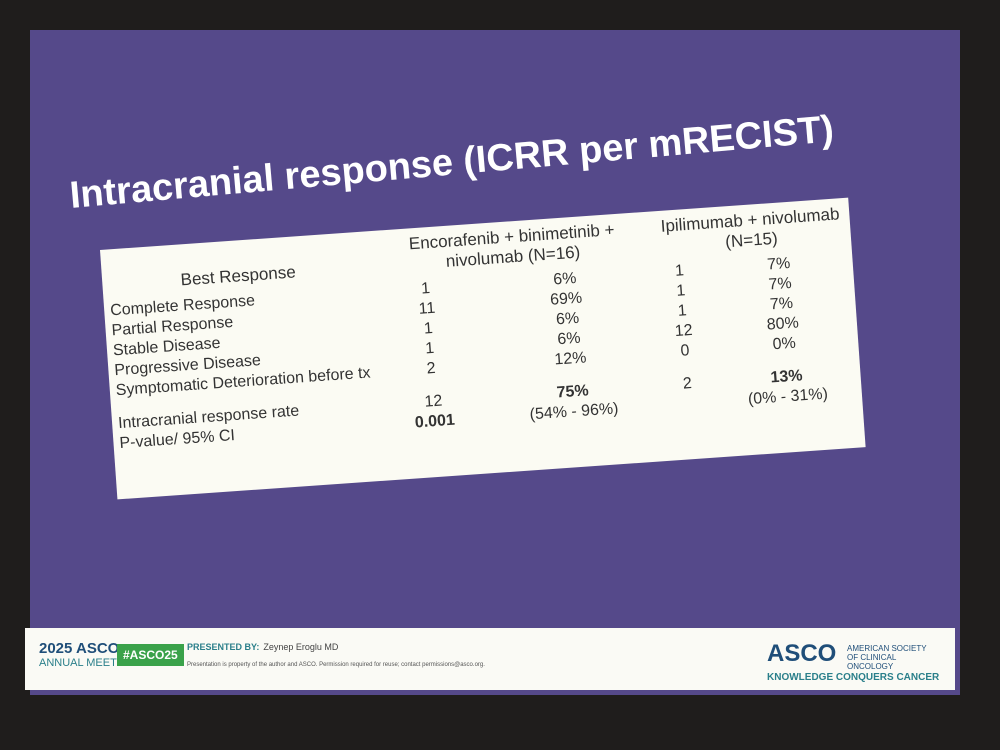 The width and height of the screenshot is (1000, 750). I want to click on society: AMERICAN SOCIETY OF CLINICAL ONCOLOGY, so click(887, 657).